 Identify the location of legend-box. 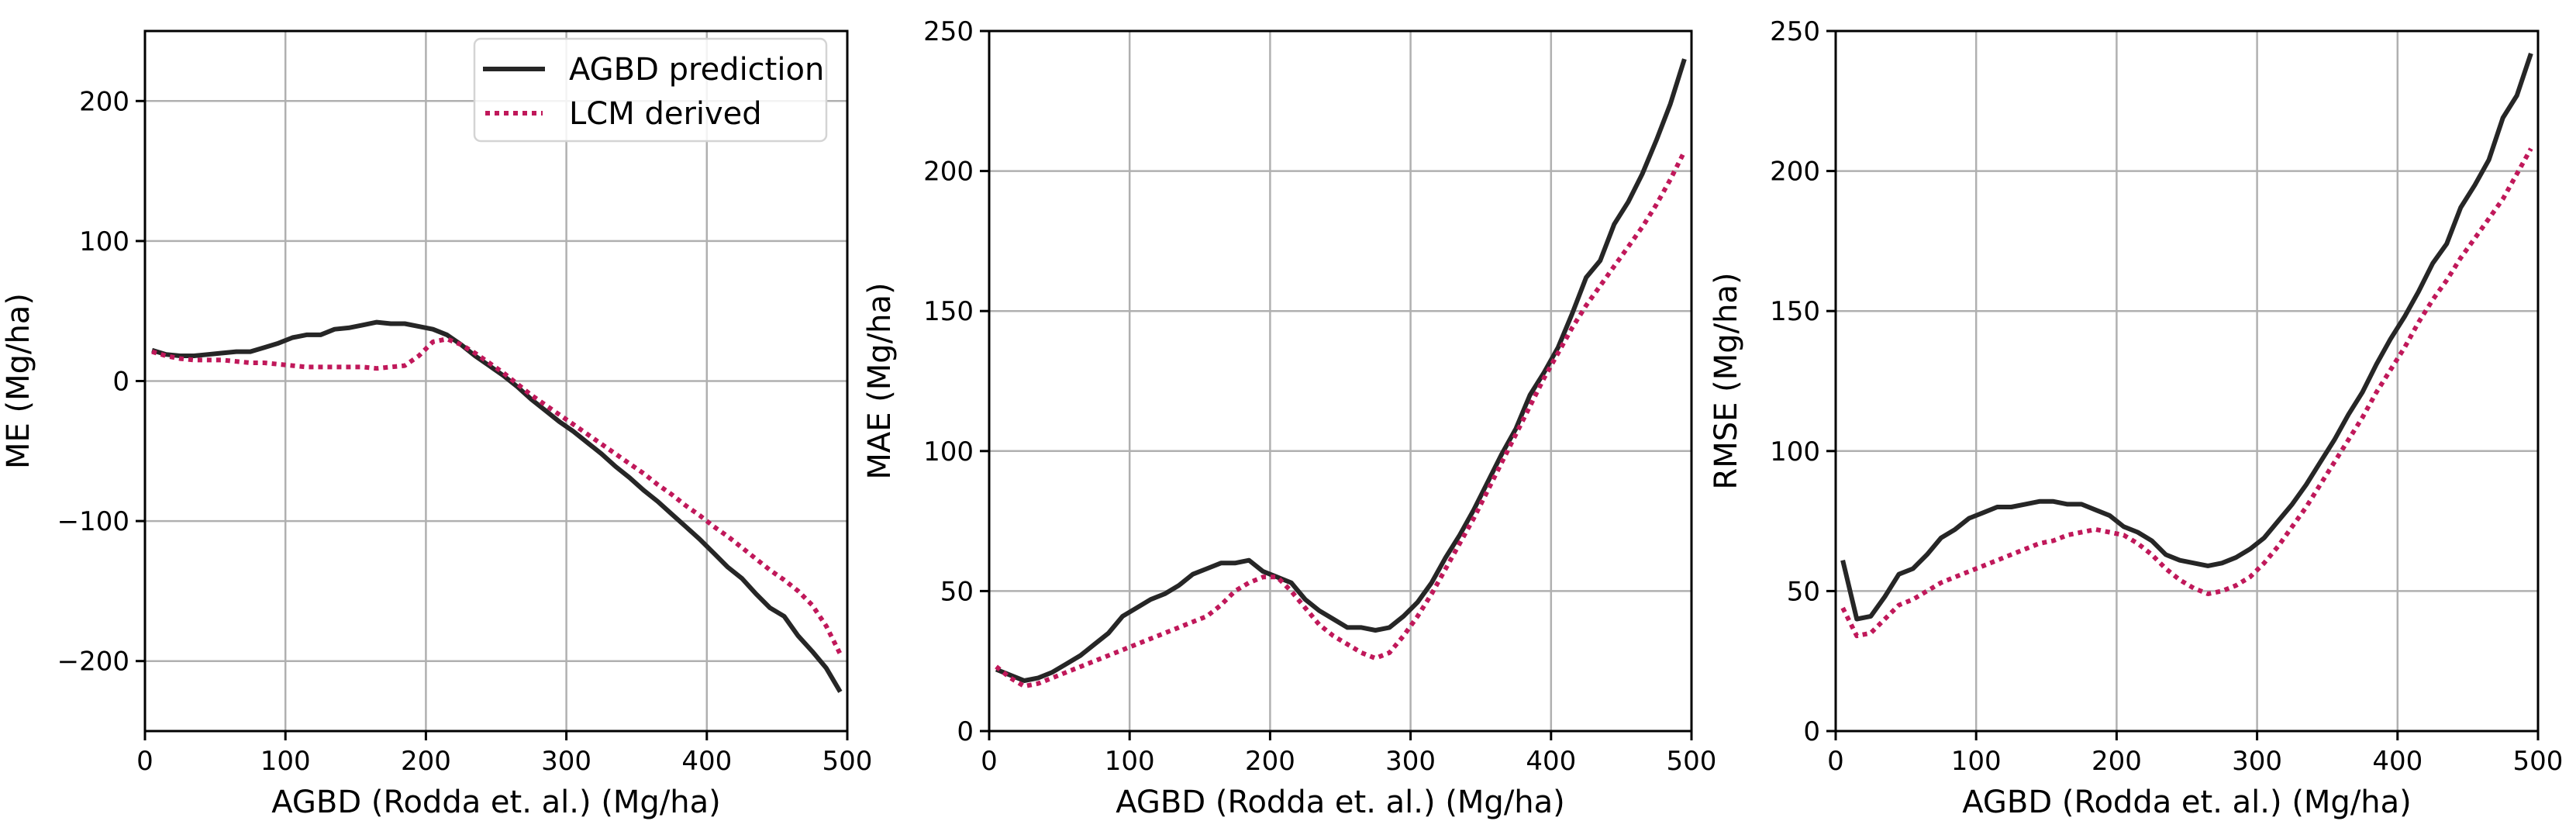
(650, 90).